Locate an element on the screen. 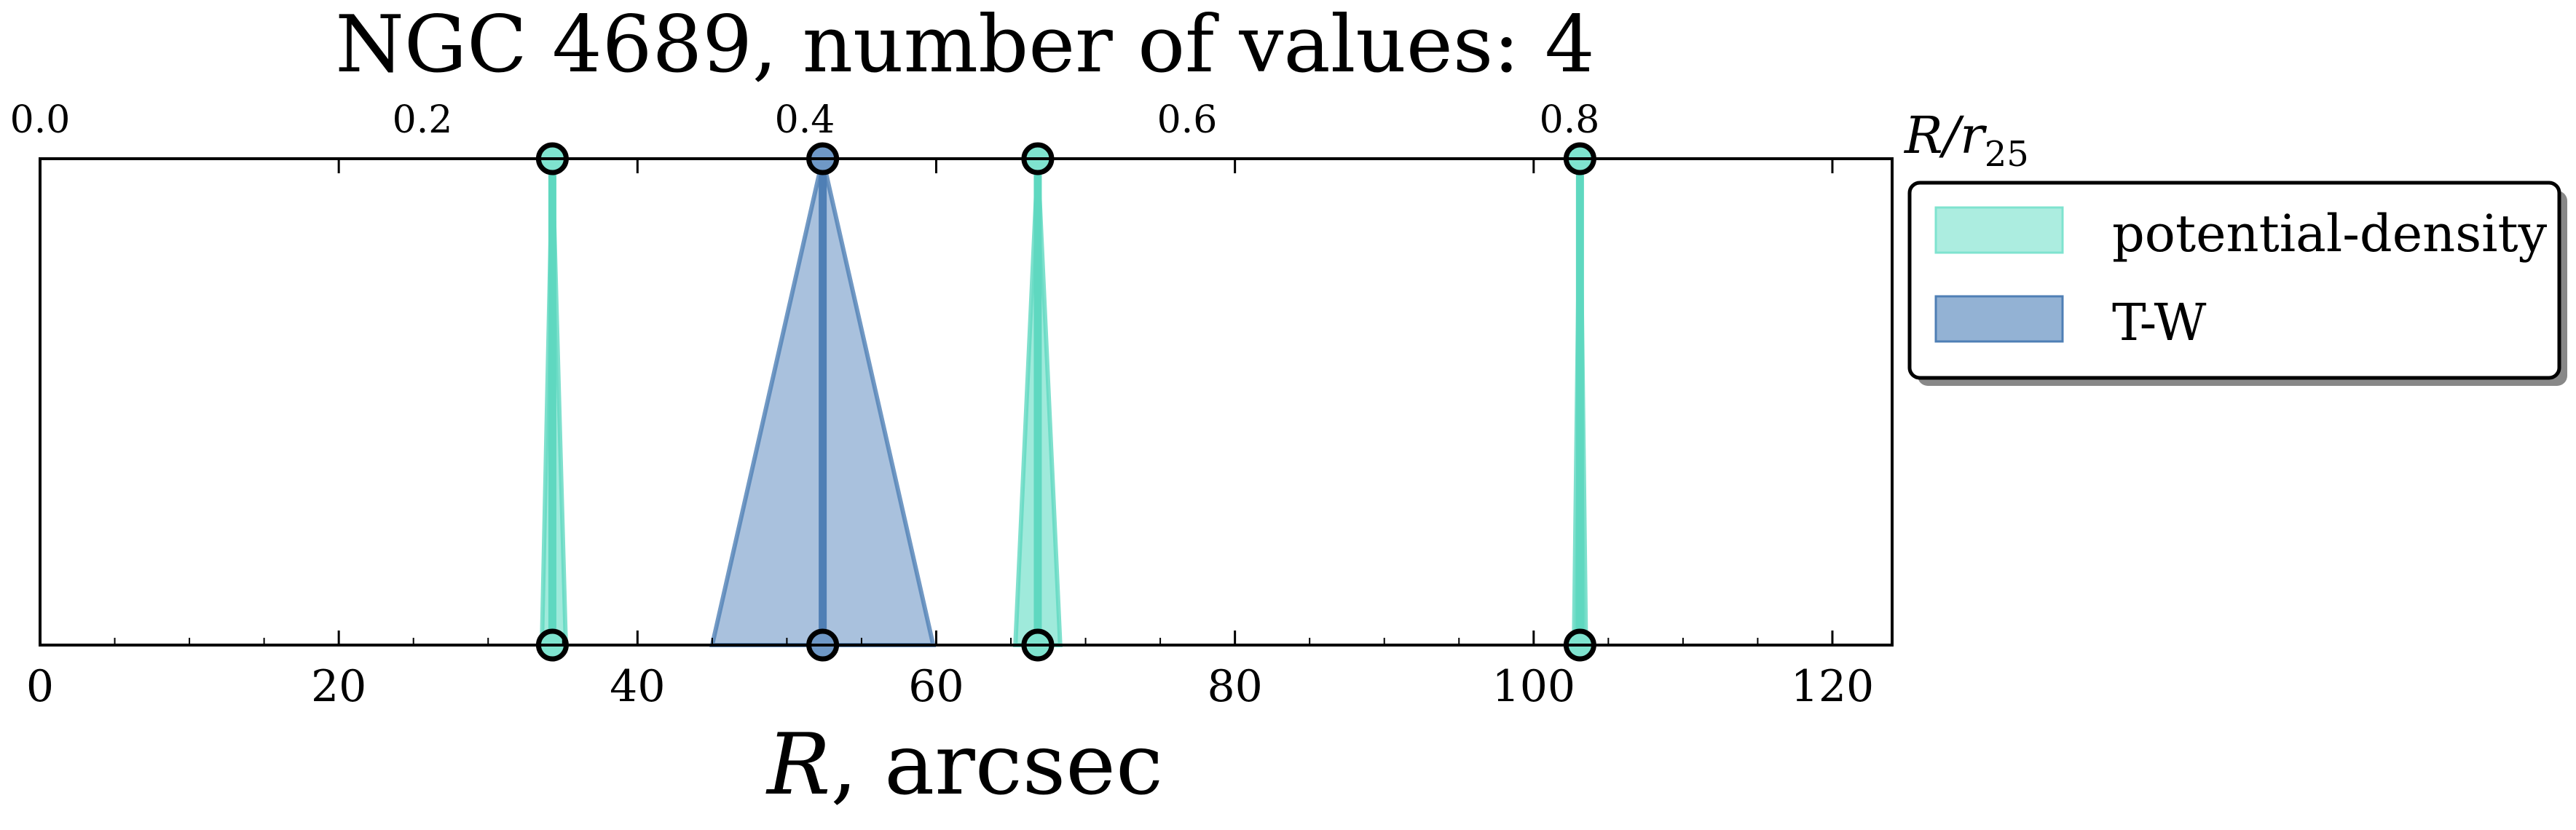 This screenshot has height=830, width=2576. top-axis-label: R/r25 is located at coordinates (1966, 140).